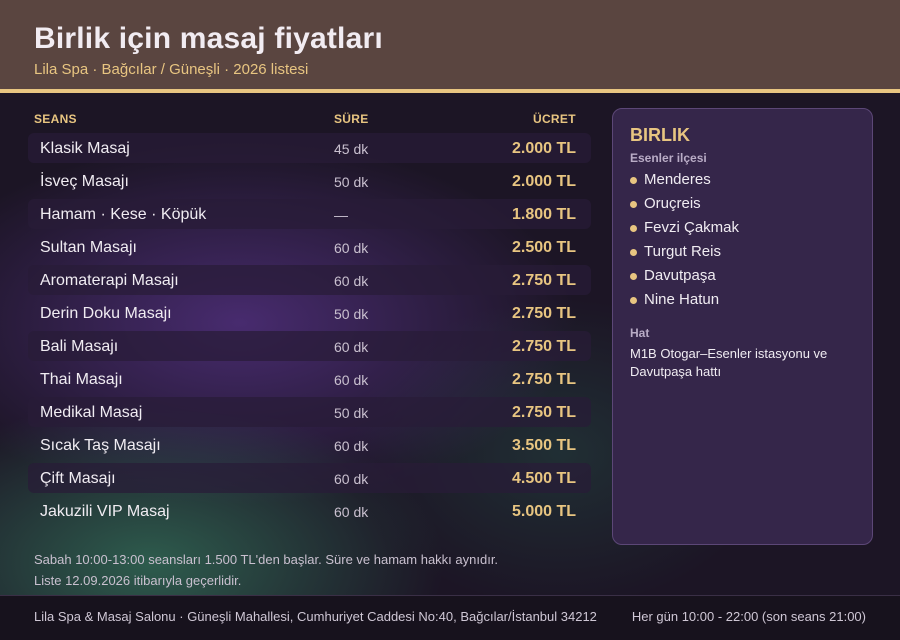  Describe the element at coordinates (543, 511) in the screenshot. I see `service-price: 5.000 TL` at that location.